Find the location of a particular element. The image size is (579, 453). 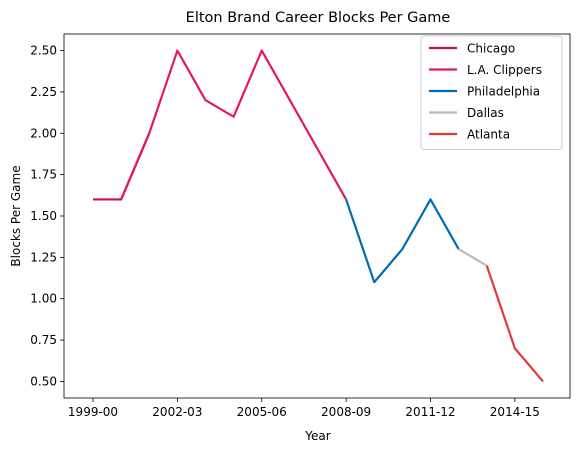

y-tick-label: 1.50 is located at coordinates (43, 216).